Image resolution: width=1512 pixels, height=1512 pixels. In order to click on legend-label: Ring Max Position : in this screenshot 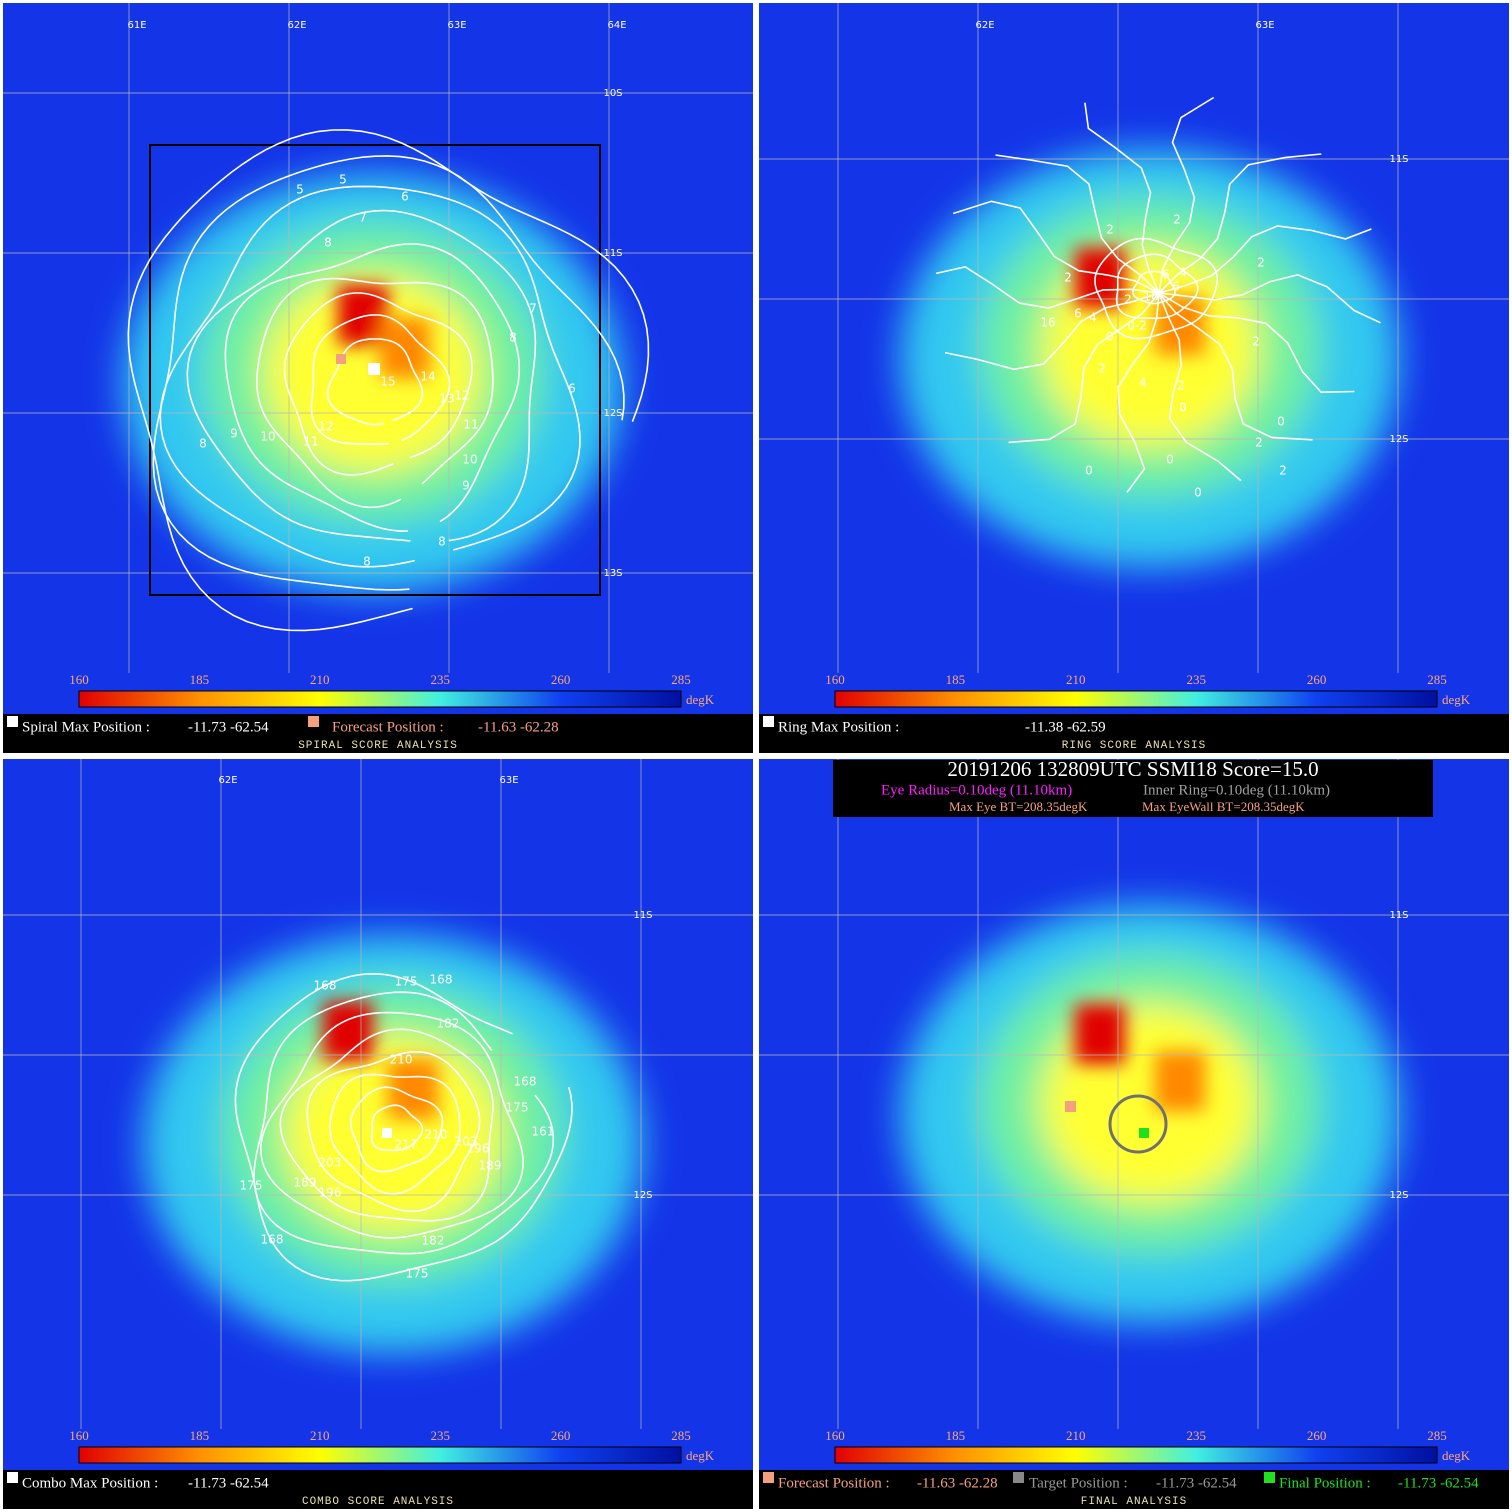, I will do `click(838, 727)`.